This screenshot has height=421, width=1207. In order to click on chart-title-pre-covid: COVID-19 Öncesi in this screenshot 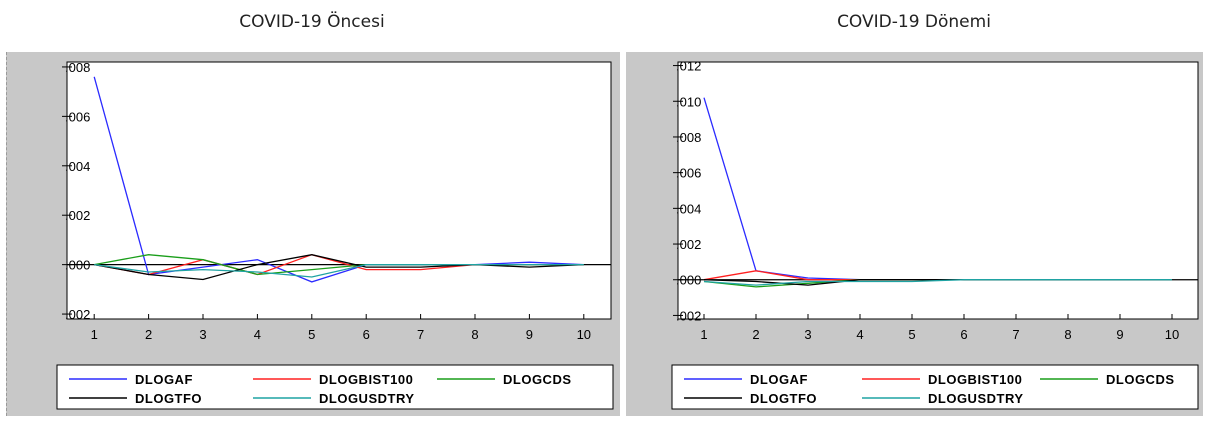, I will do `click(312, 22)`.